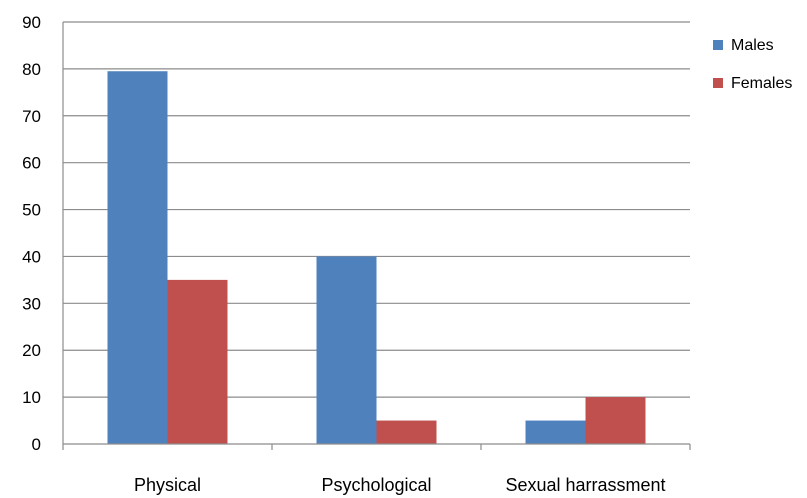 The image size is (807, 498). I want to click on x-axis: Physical Psychological Sexual harrassment, so click(376, 469).